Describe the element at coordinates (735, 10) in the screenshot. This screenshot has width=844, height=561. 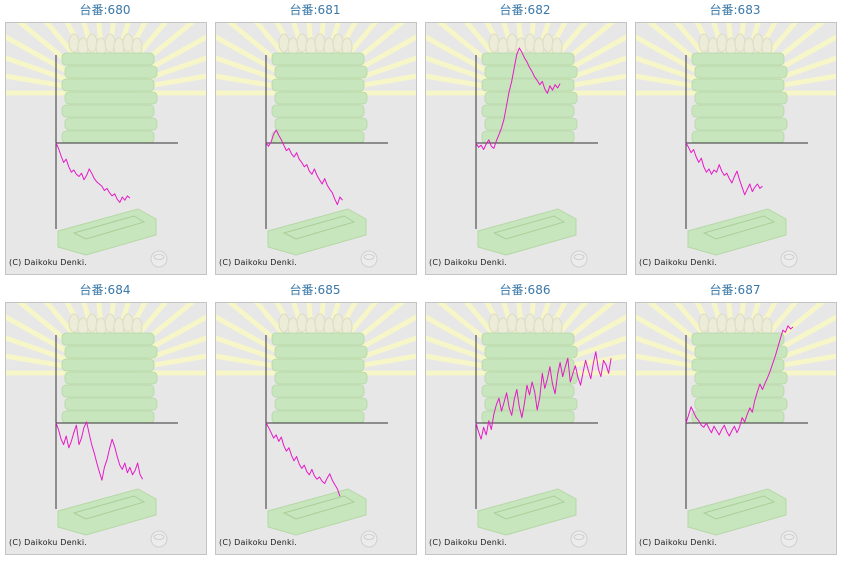
I see `chart-title: 台番:683` at that location.